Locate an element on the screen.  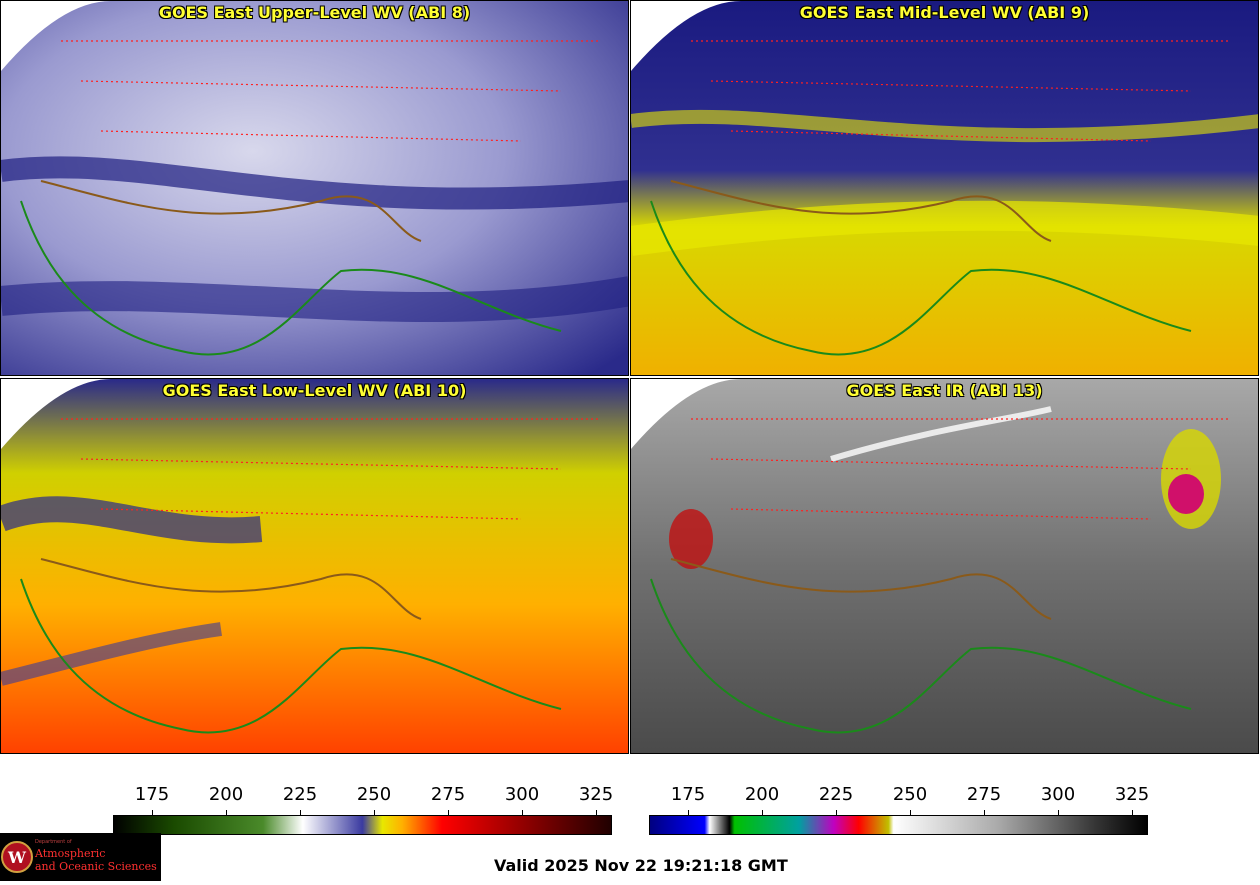
svg-text: W is located at coordinates (17, 857).